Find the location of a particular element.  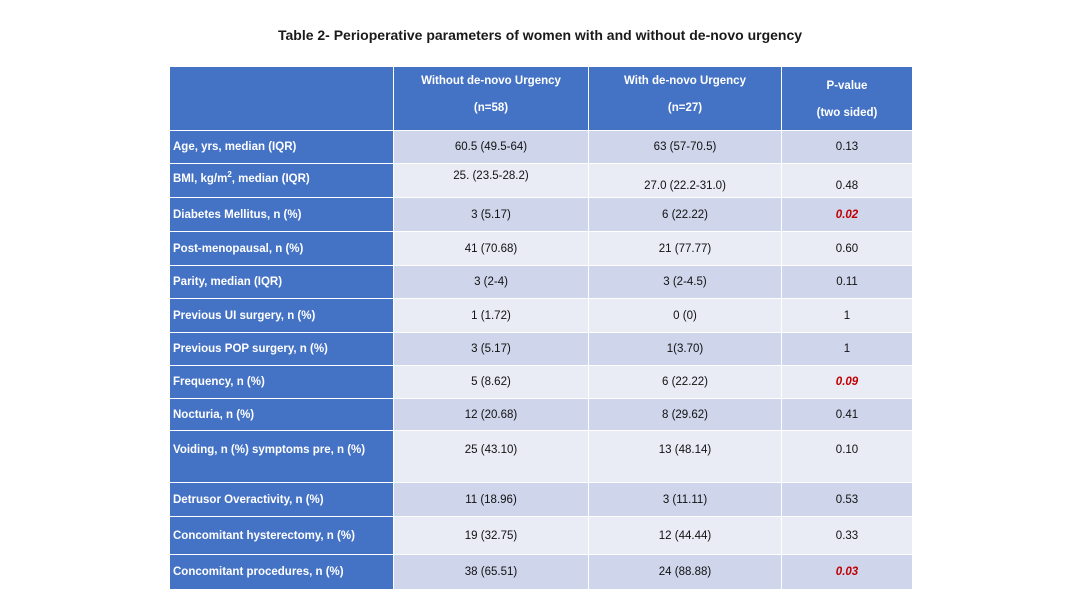

row-label: Nocturia, n (%) is located at coordinates (281, 414).